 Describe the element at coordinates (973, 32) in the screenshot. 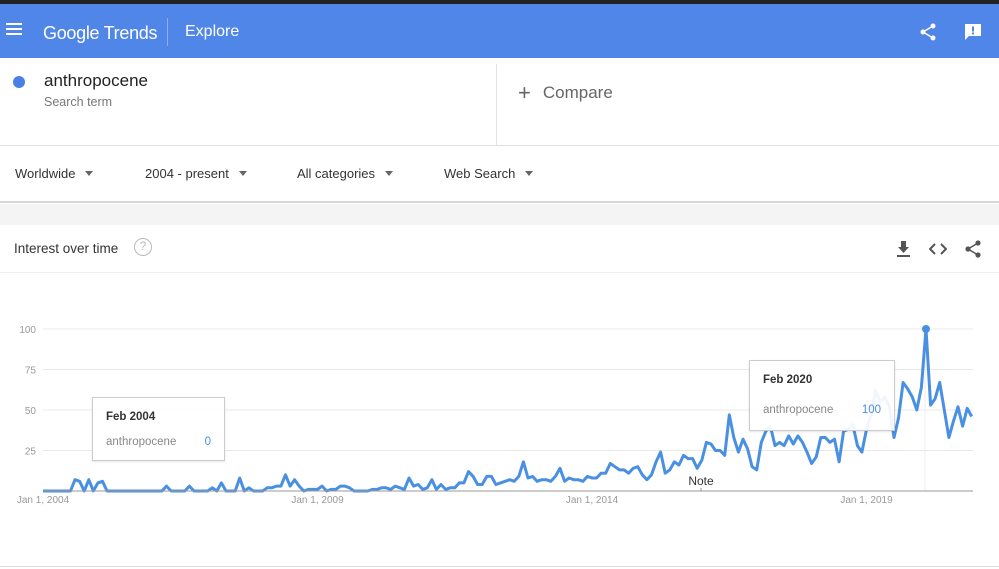

I see `feedback-icon` at that location.